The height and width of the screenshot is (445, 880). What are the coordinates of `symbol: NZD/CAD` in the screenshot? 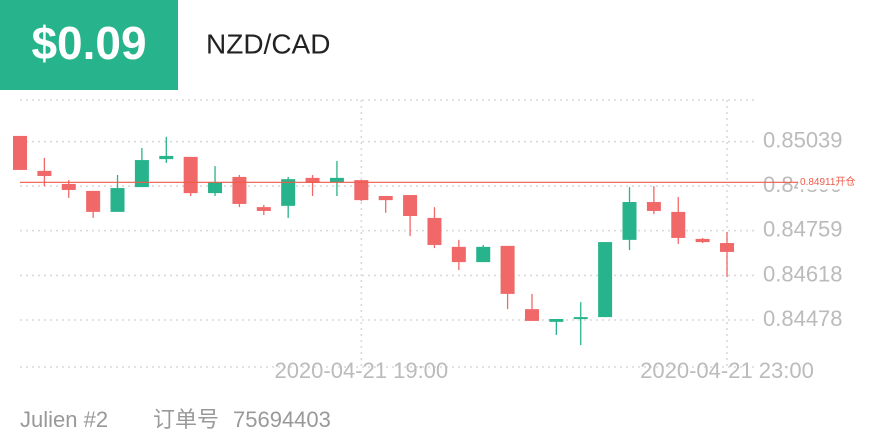 It's located at (268, 43).